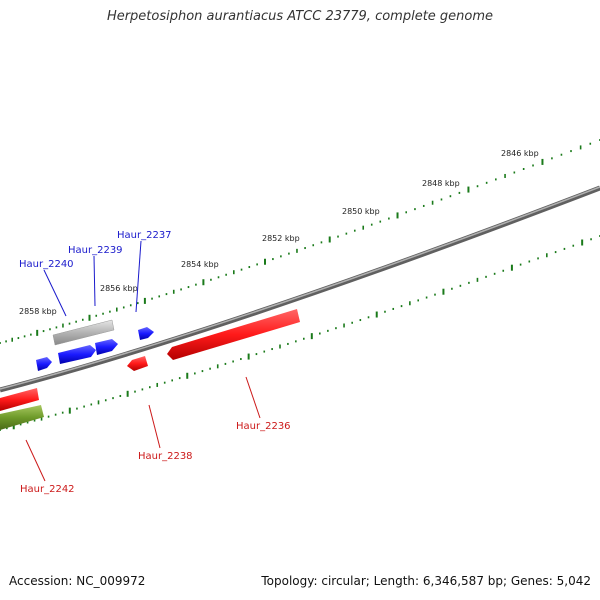 The height and width of the screenshot is (600, 600). What do you see at coordinates (263, 426) in the screenshot?
I see `gene-label-Haur_2236: Haur_2236` at bounding box center [263, 426].